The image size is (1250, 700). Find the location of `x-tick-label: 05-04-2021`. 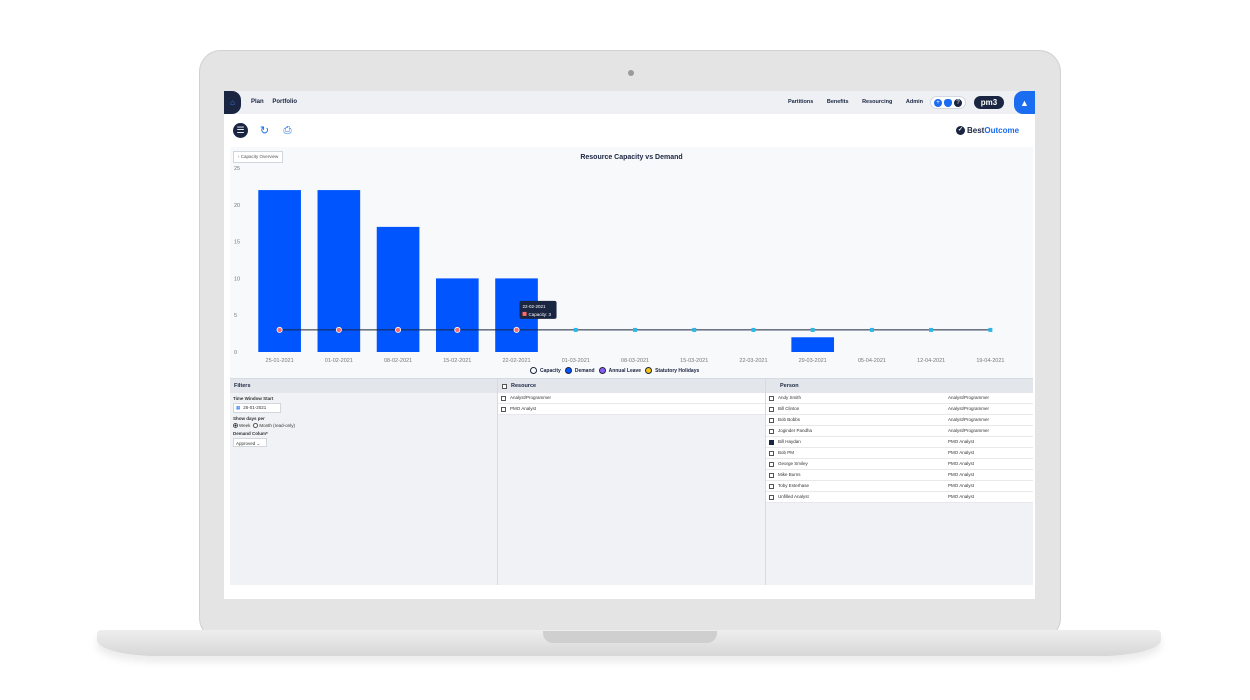

x-tick-label: 05-04-2021 is located at coordinates (872, 361).